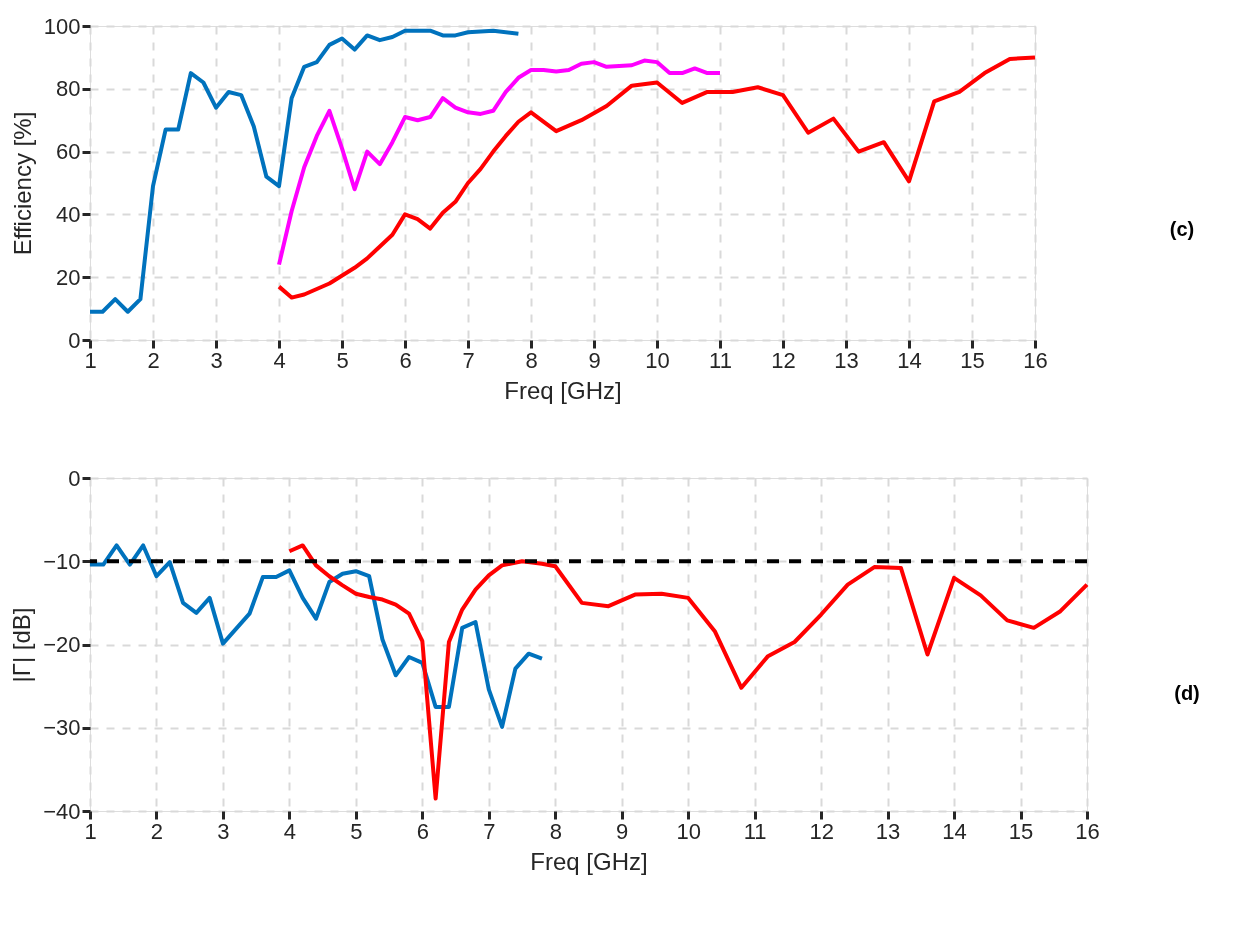  I want to click on text: (c), so click(1182, 229).